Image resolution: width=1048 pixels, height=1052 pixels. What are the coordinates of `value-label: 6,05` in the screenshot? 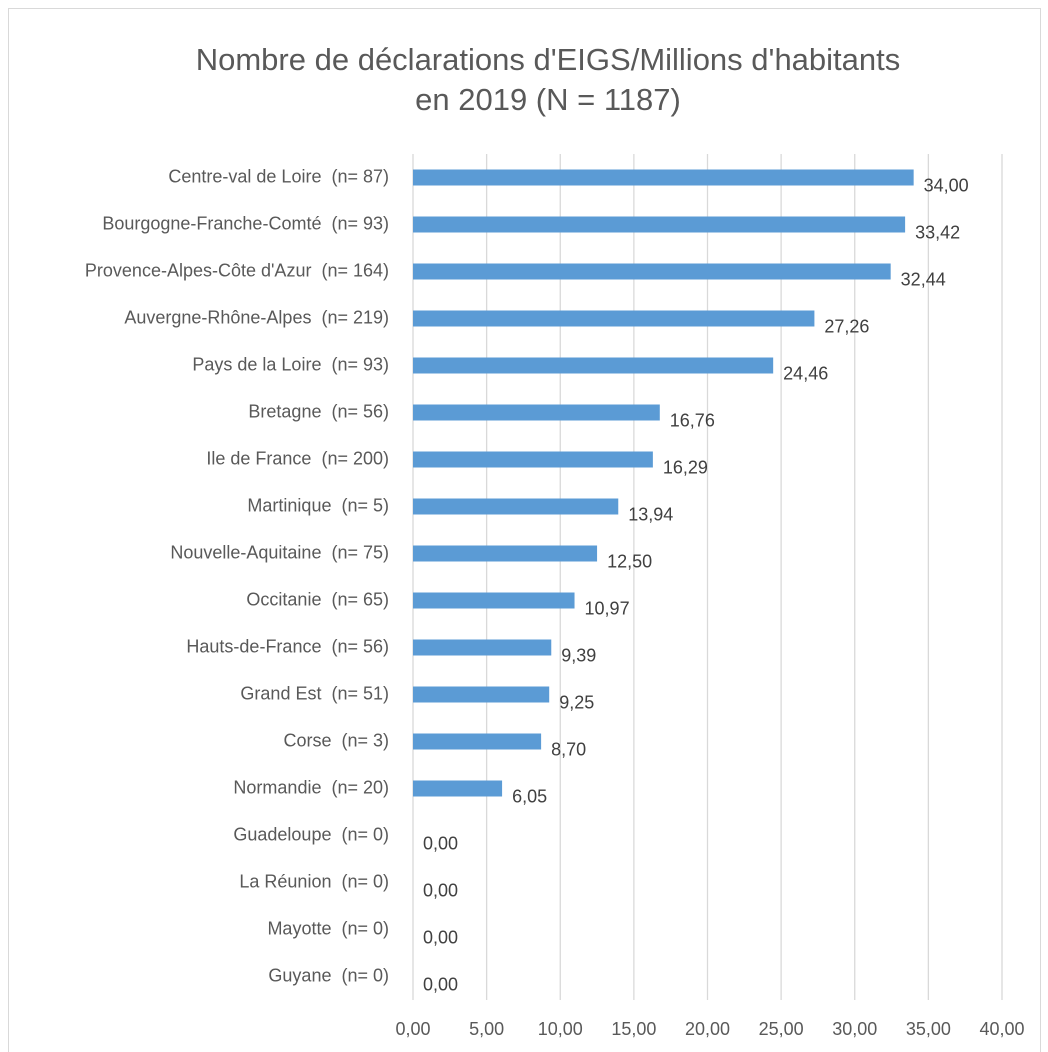 It's located at (529, 796).